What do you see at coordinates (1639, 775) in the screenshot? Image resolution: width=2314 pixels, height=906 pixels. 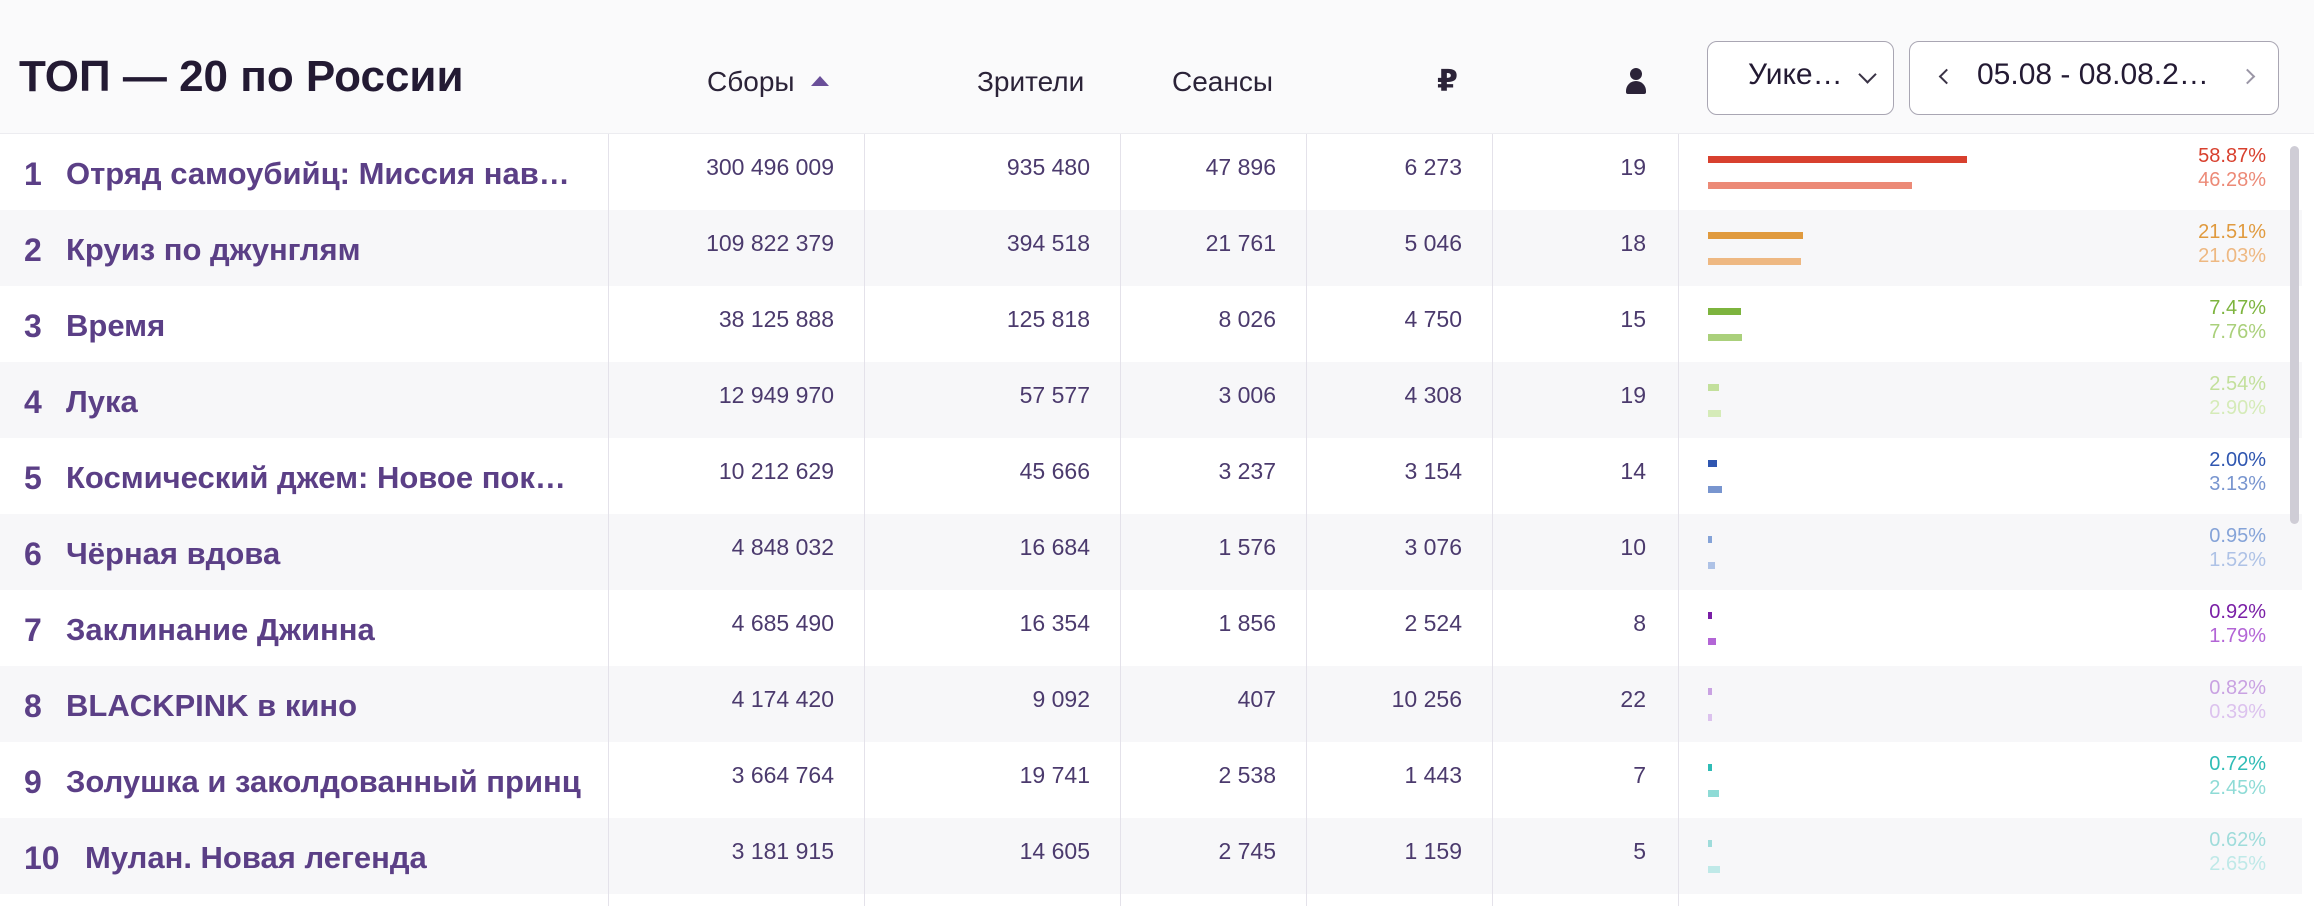 I see `cell-seats: 7` at bounding box center [1639, 775].